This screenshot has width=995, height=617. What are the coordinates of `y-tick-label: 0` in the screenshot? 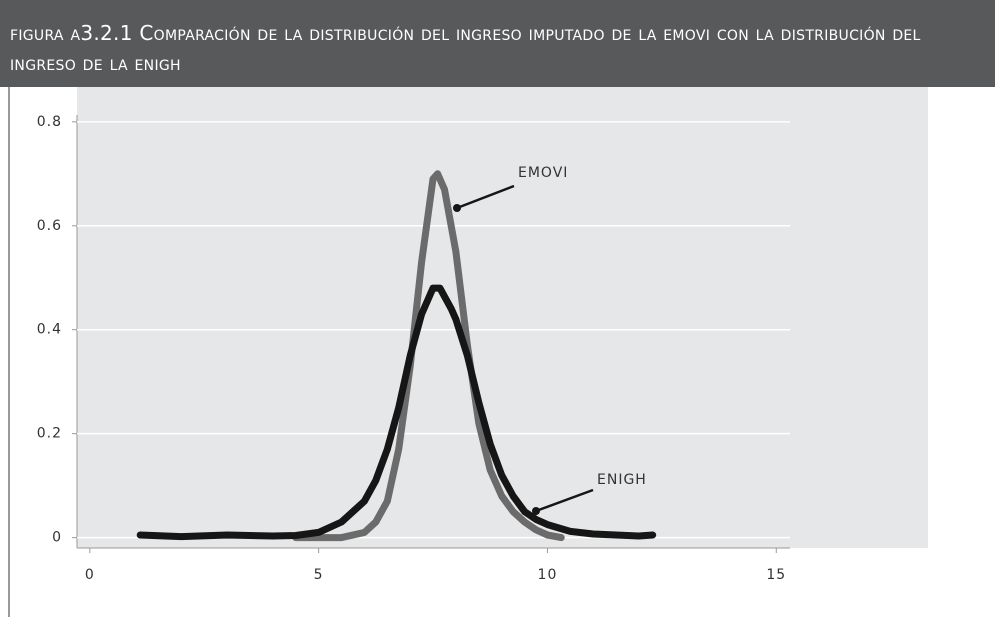 It's located at (57, 538).